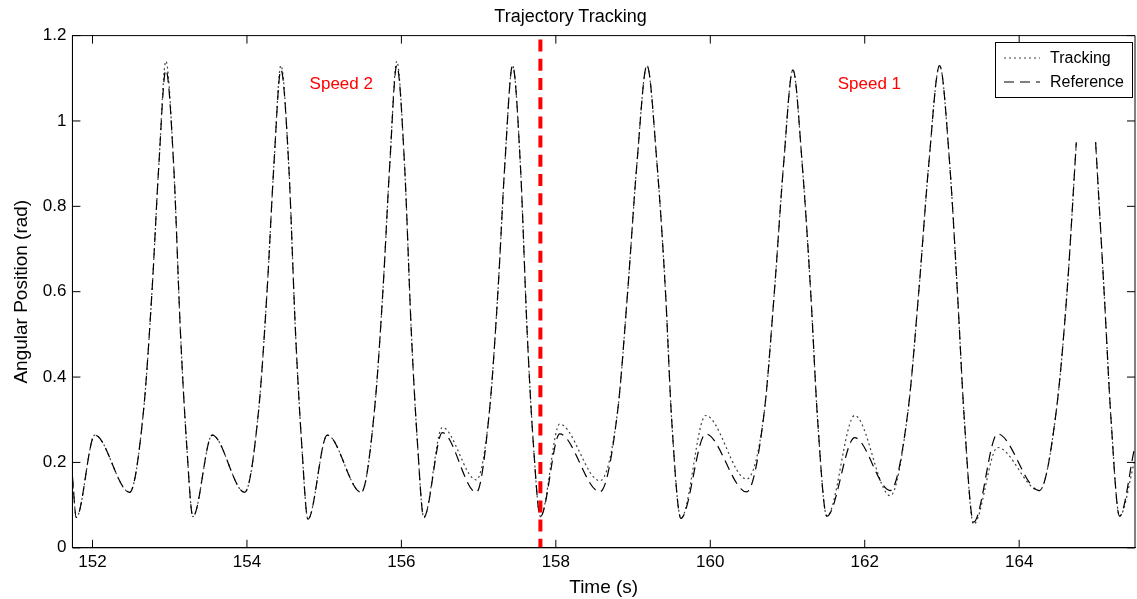 This screenshot has width=1137, height=599. I want to click on y-tick-label: 0.8, so click(54, 206).